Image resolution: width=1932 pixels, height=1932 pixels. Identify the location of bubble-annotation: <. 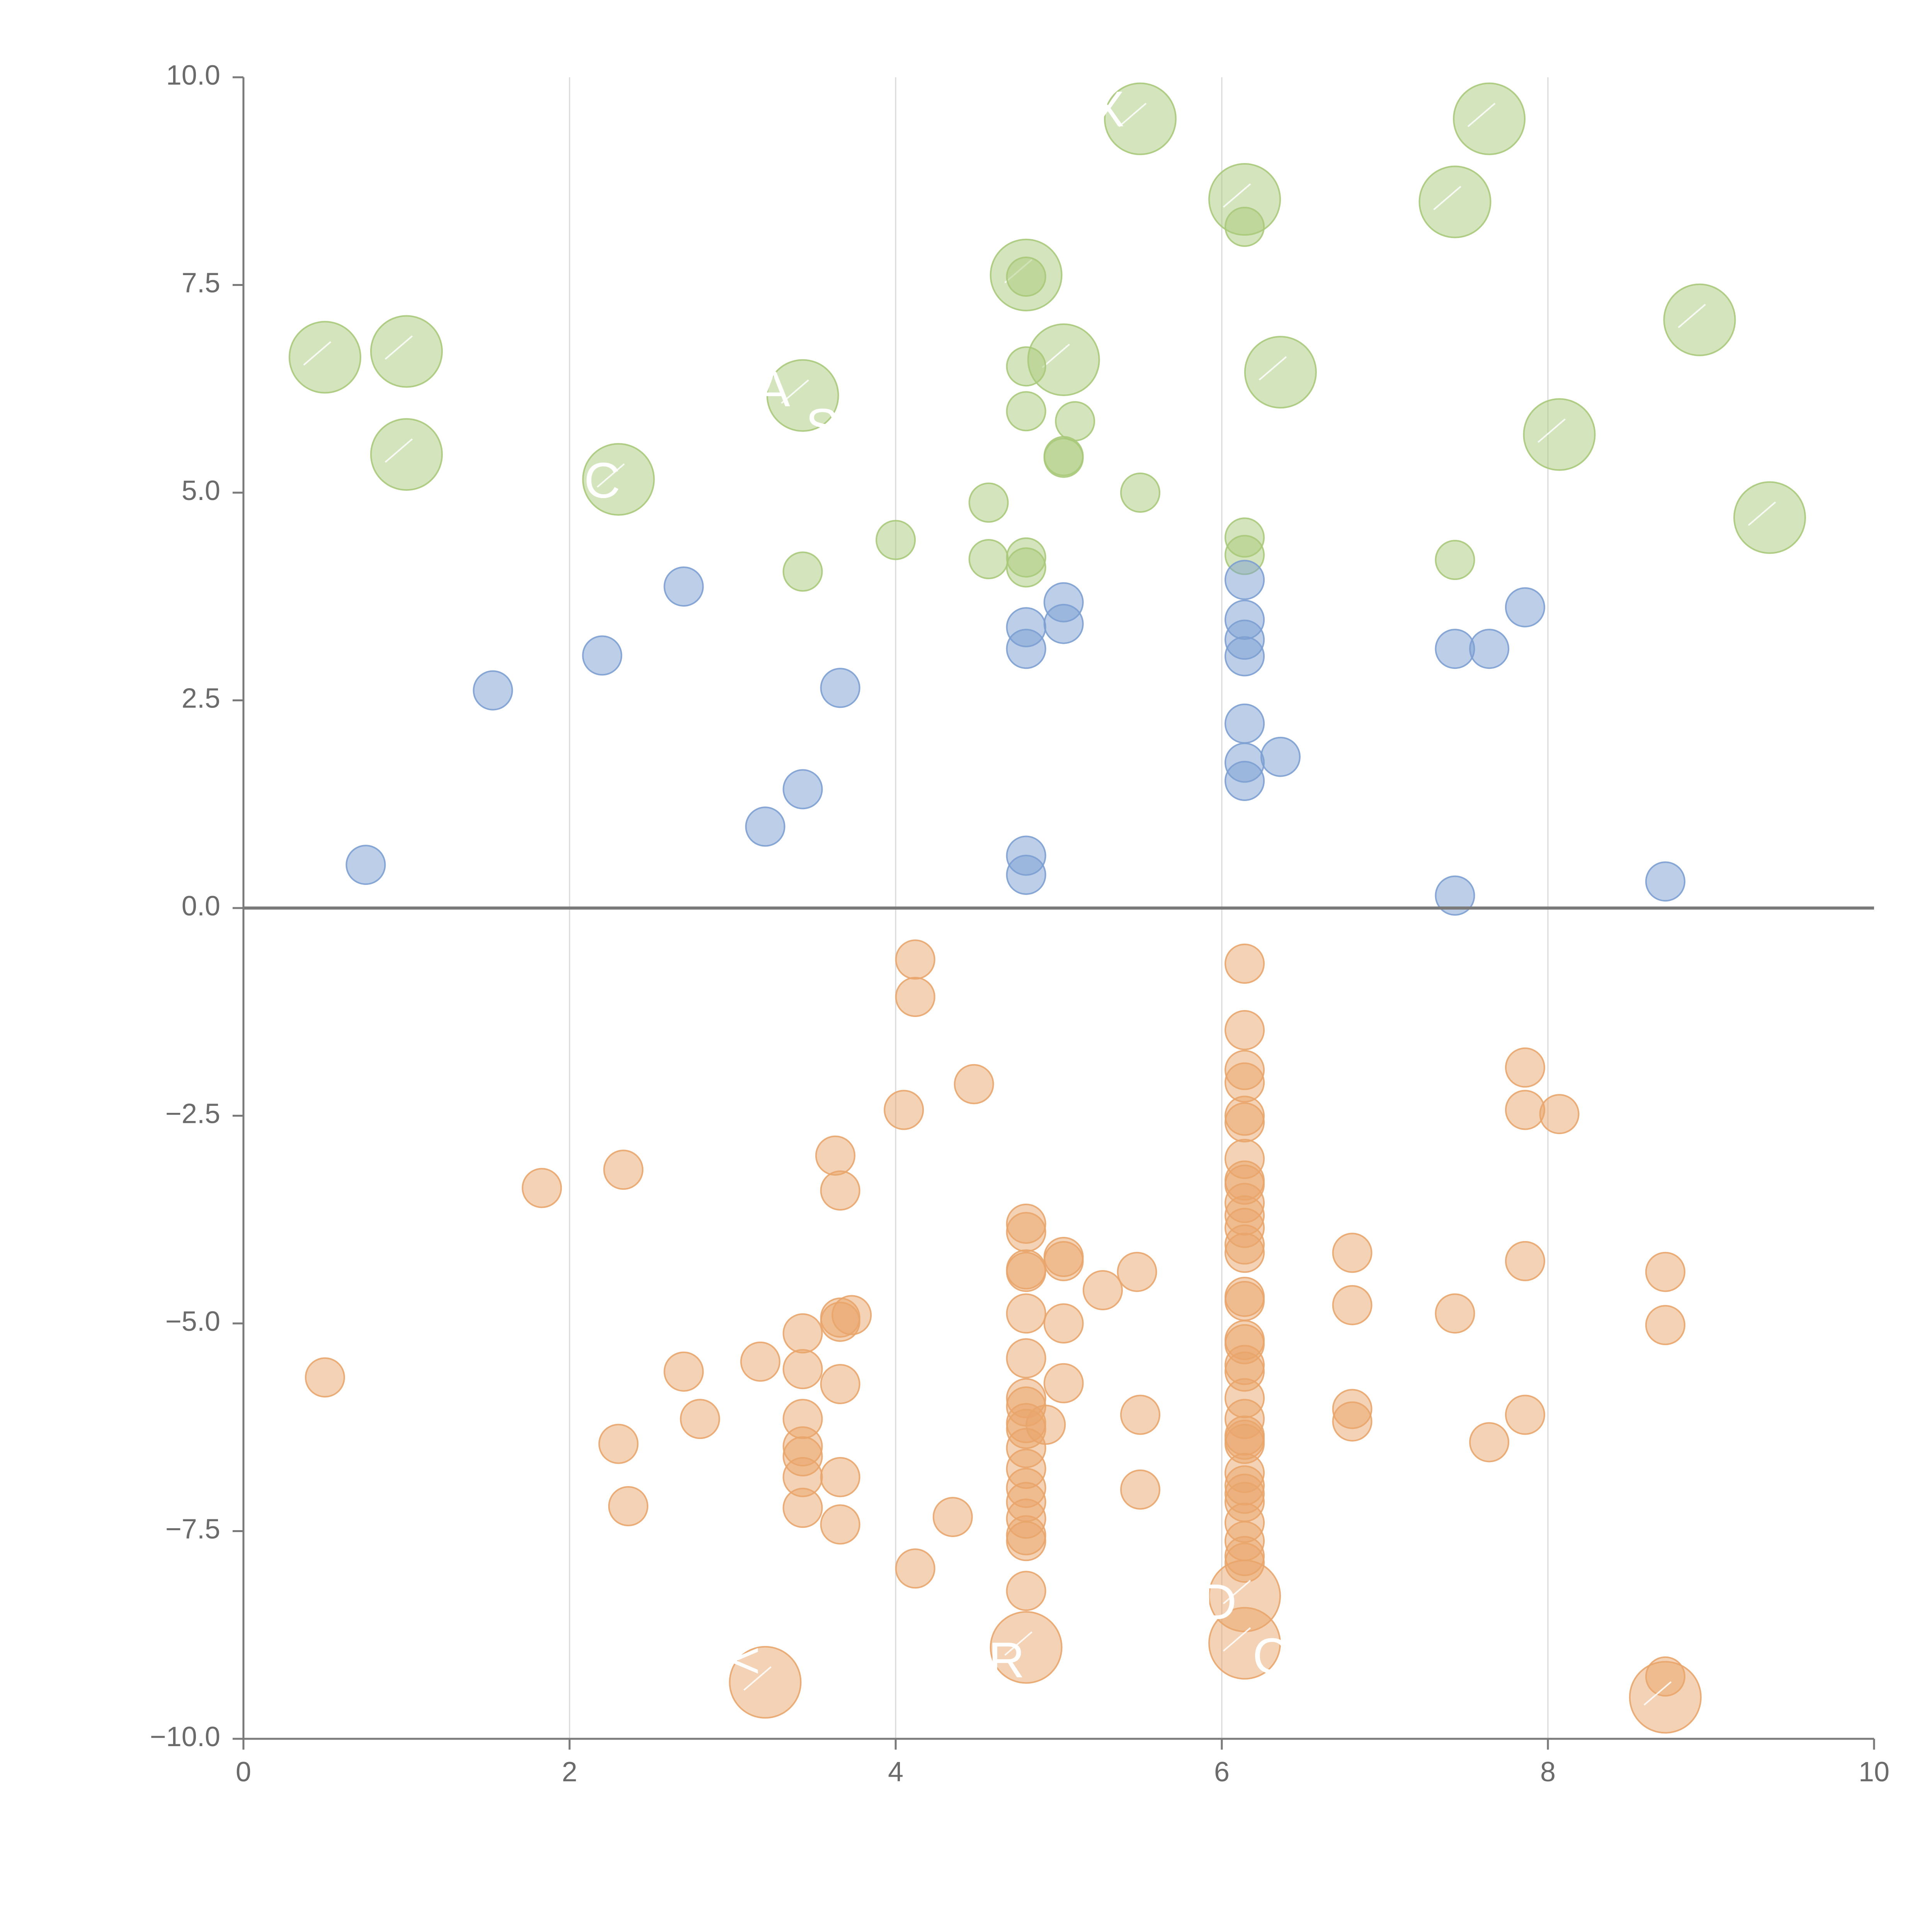
(745, 1660).